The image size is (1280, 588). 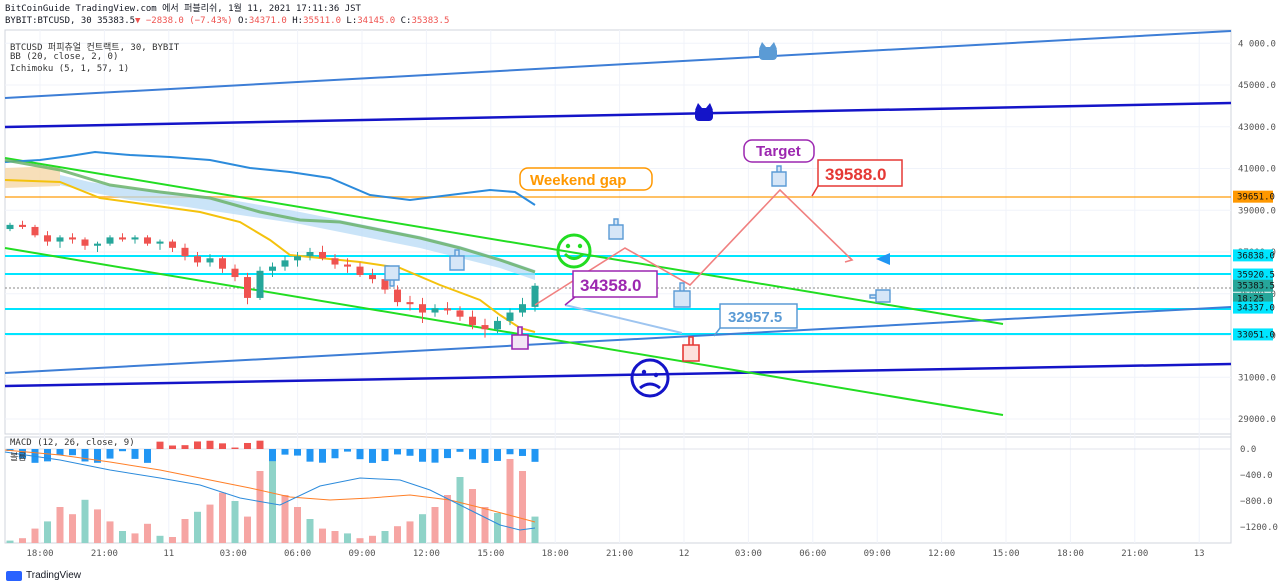 What do you see at coordinates (54, 575) in the screenshot?
I see `tradingview-logo-text: TradingView` at bounding box center [54, 575].